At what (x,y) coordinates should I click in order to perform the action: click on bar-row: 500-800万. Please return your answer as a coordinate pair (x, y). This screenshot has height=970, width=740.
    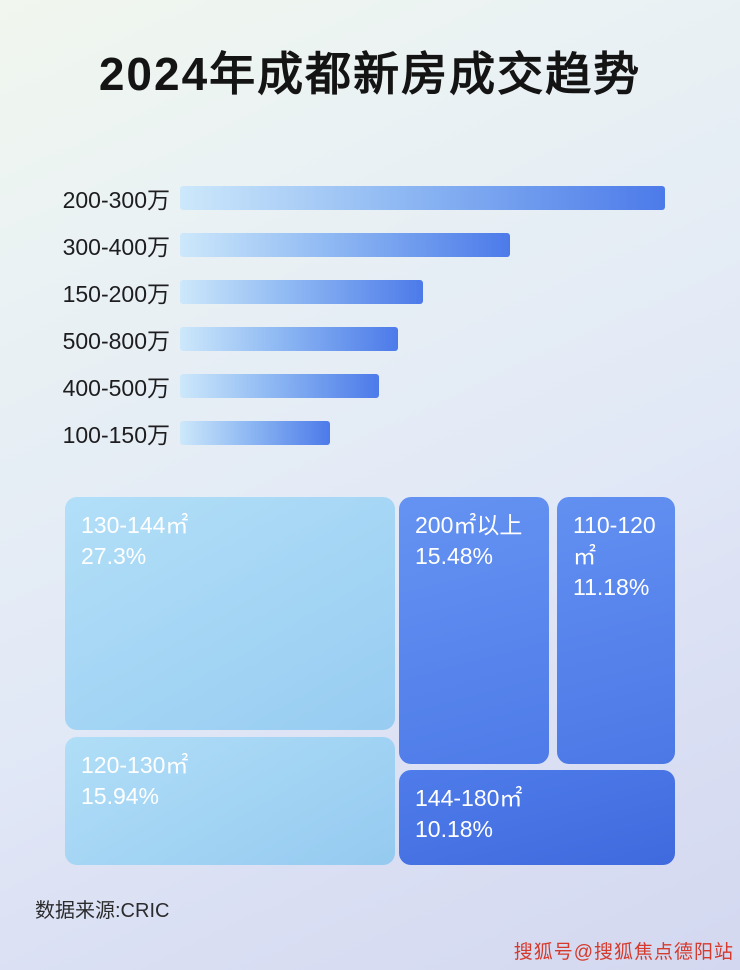
    Looking at the image, I should click on (368, 340).